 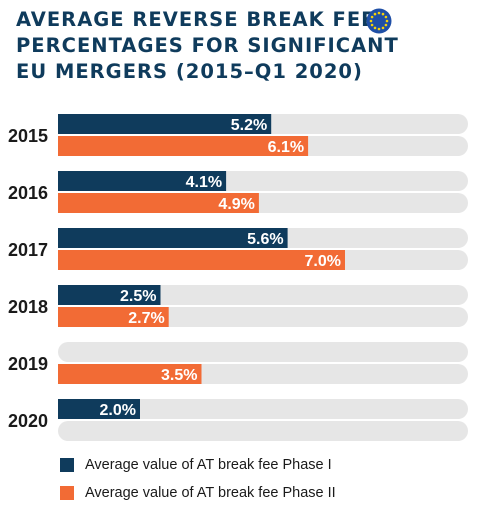 I want to click on data-label-2019-phase-2: 3.5%, so click(x=179, y=375).